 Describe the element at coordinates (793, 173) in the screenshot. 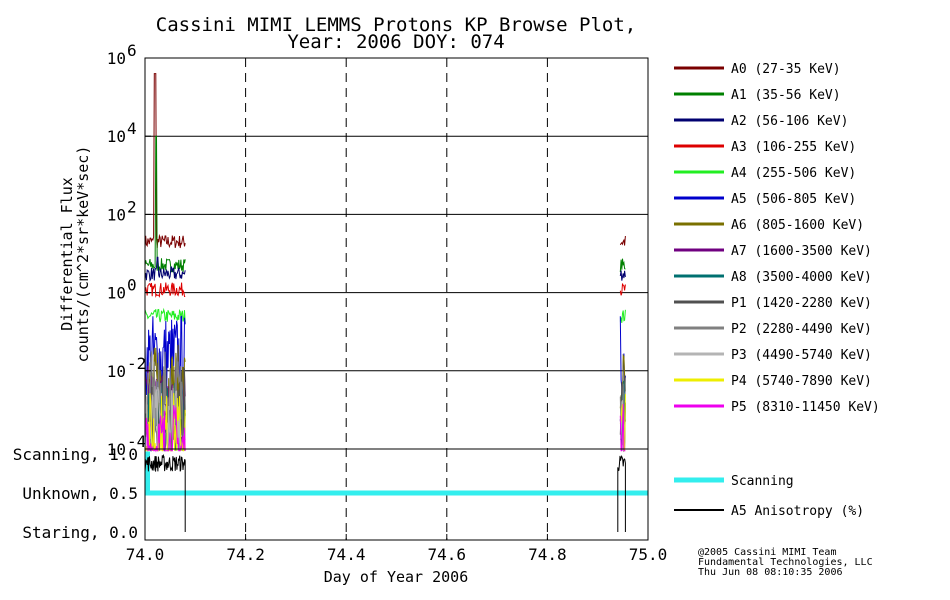

I see `legend-label: A4 (255-506 KeV)` at that location.